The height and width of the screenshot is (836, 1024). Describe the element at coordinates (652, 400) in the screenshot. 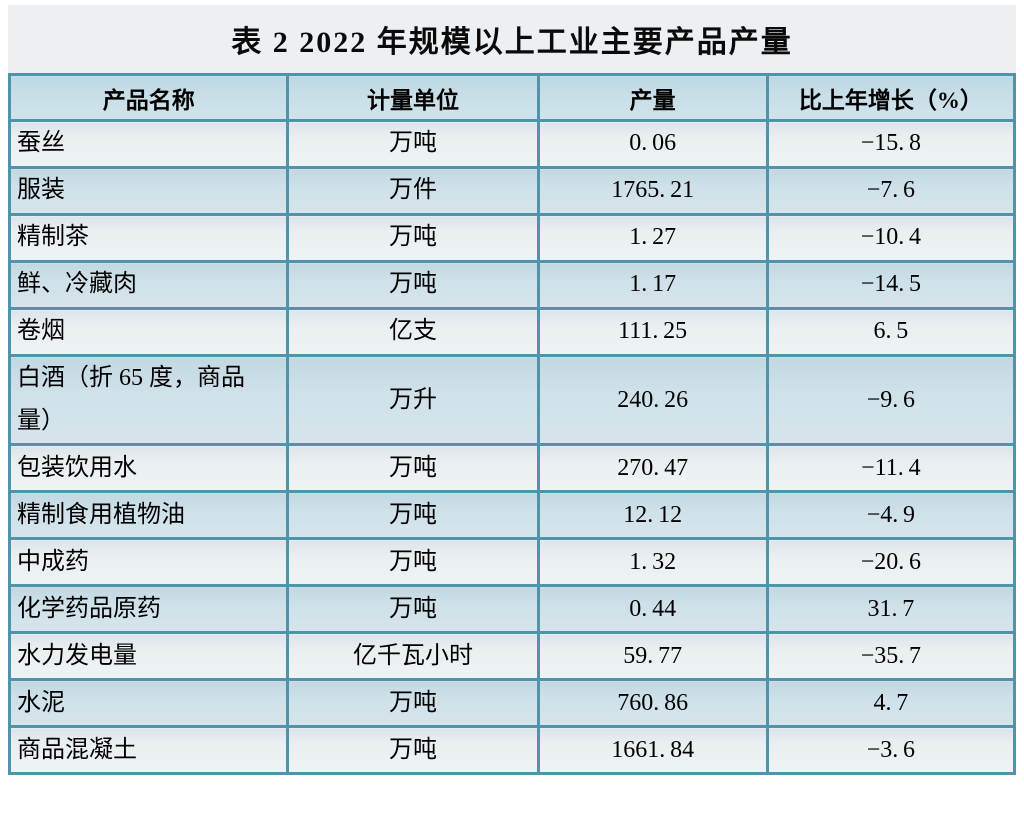

I see `cell-output: 240. 26` at that location.